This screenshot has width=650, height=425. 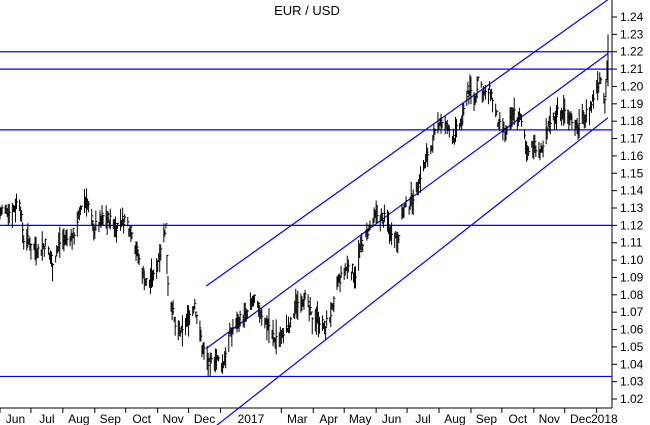 What do you see at coordinates (632, 69) in the screenshot?
I see `y-tick-label: 1.21` at bounding box center [632, 69].